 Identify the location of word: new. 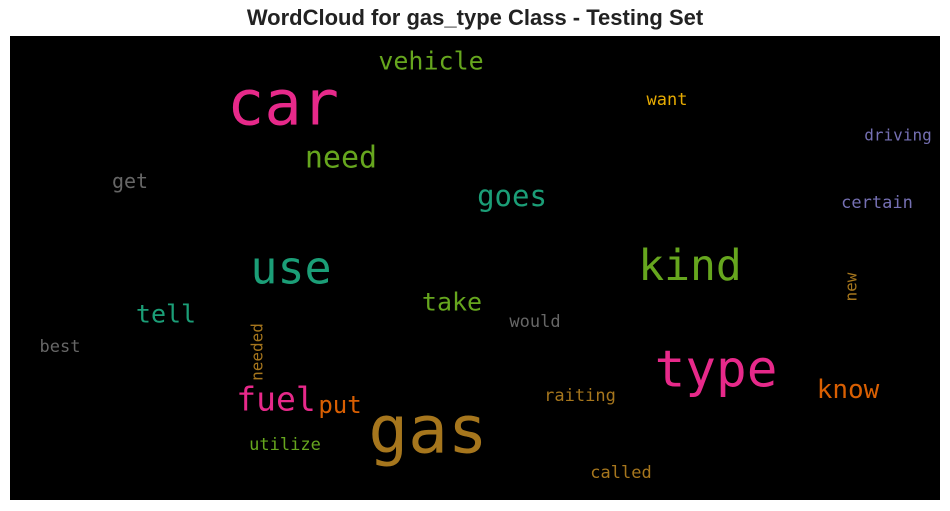
(851, 286).